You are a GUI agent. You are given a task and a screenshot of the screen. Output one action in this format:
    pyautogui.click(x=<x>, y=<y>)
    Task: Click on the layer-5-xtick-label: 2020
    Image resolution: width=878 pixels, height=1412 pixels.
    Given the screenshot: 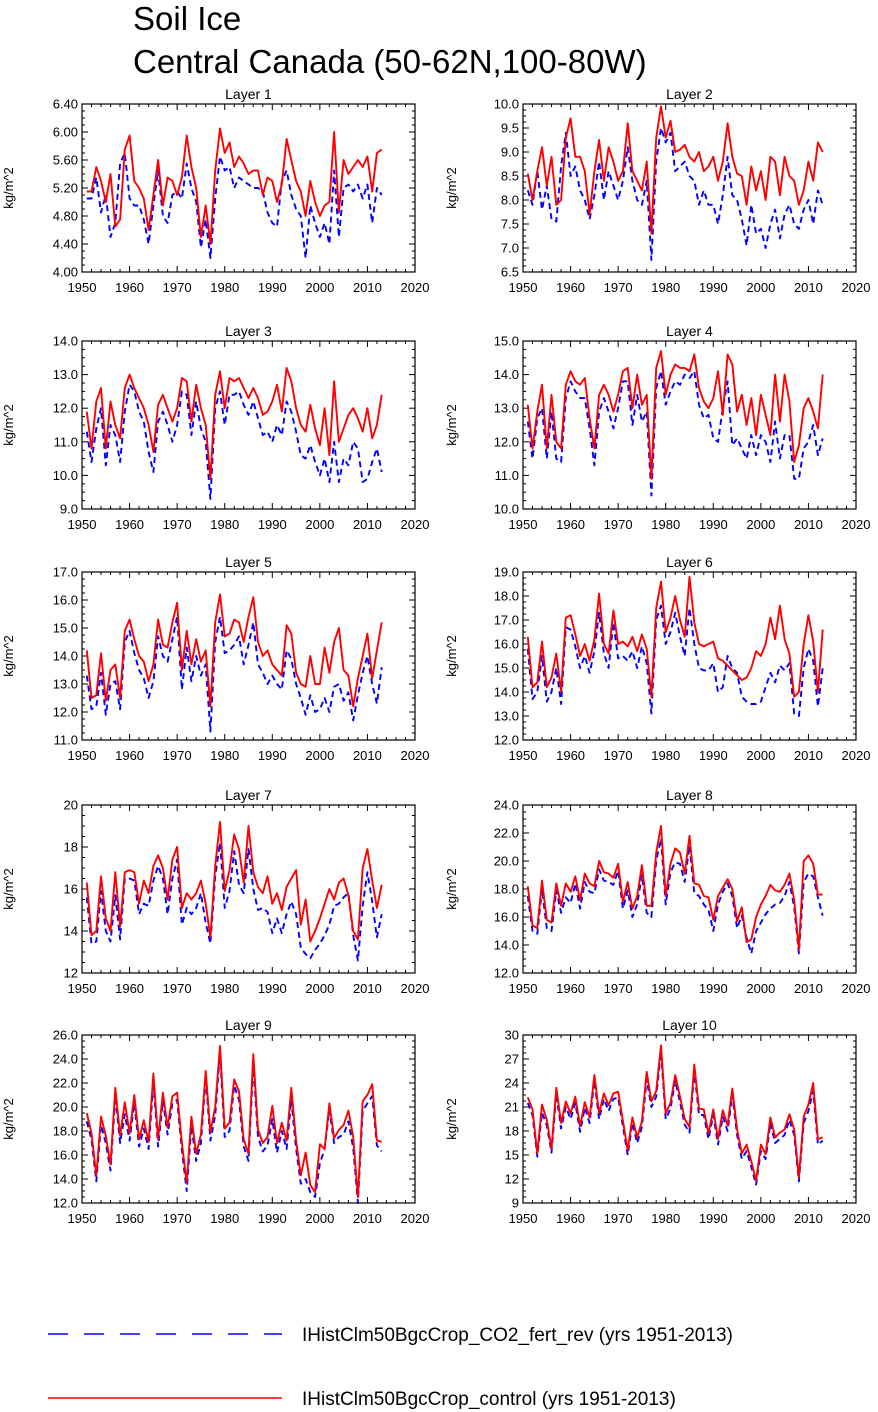 What is the action you would take?
    pyautogui.click(x=415, y=755)
    